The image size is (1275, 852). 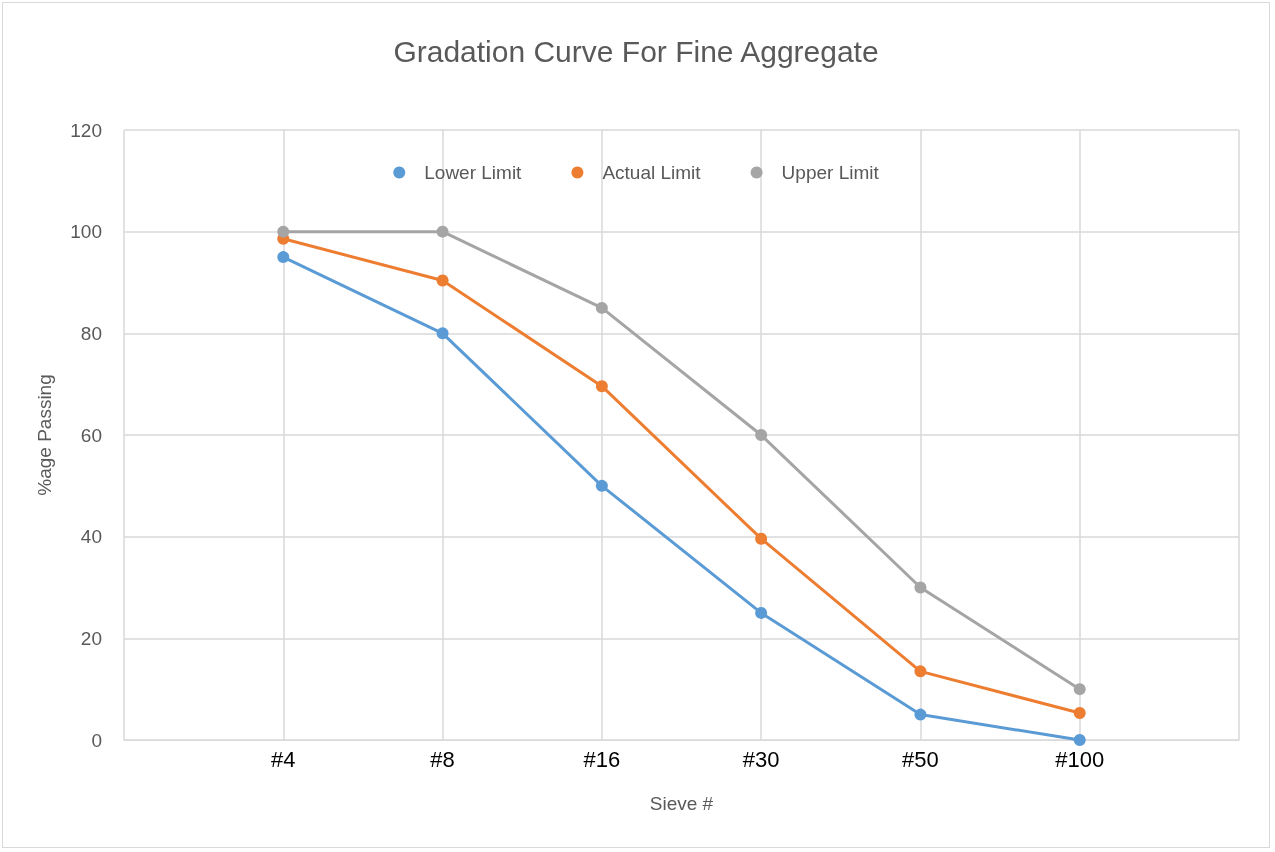 What do you see at coordinates (91, 638) in the screenshot?
I see `y-tick-label: 20` at bounding box center [91, 638].